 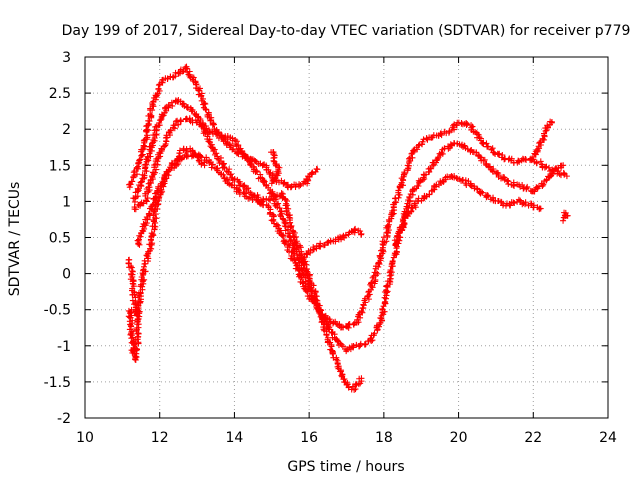 What do you see at coordinates (345, 467) in the screenshot?
I see `x-axis-label: GPS time / hours` at bounding box center [345, 467].